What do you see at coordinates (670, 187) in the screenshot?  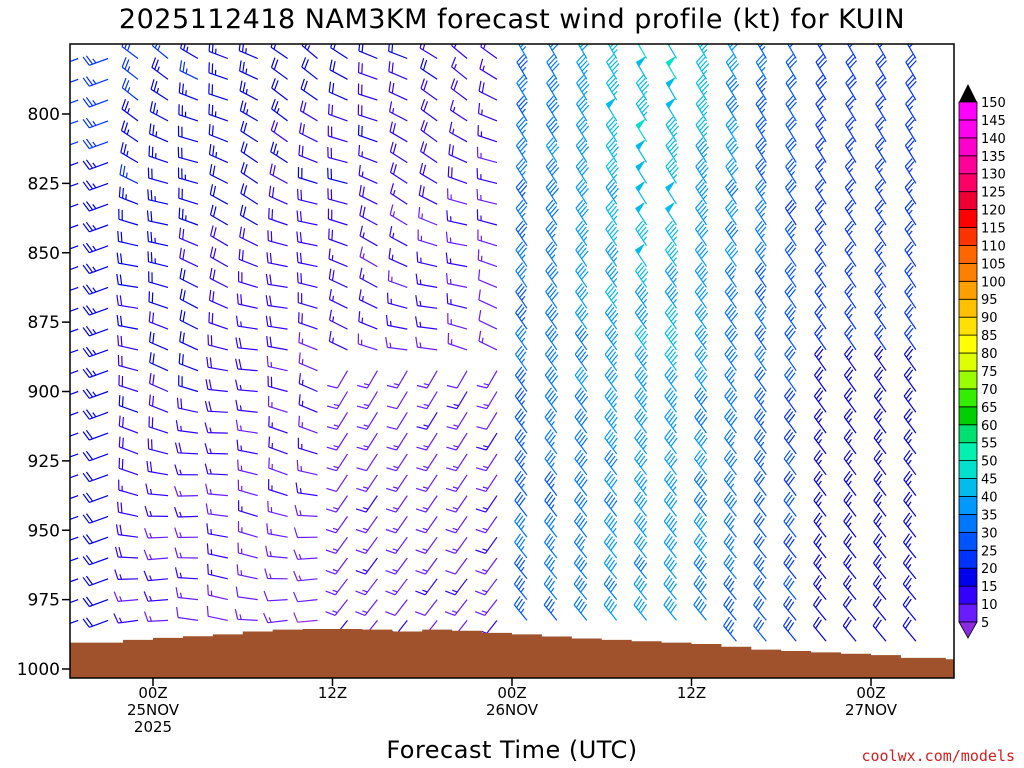 I see `wind-barb-pennant` at bounding box center [670, 187].